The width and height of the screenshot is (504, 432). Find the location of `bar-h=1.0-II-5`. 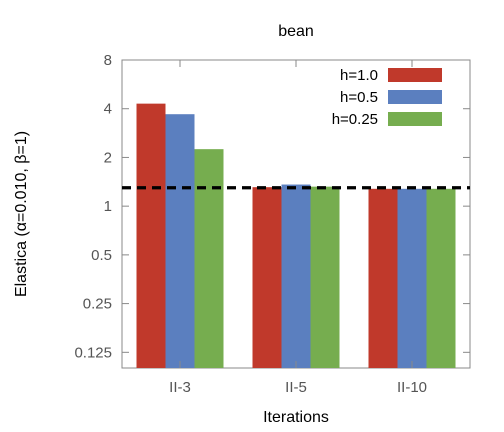

bar-h=1.0-II-5 is located at coordinates (267, 277).